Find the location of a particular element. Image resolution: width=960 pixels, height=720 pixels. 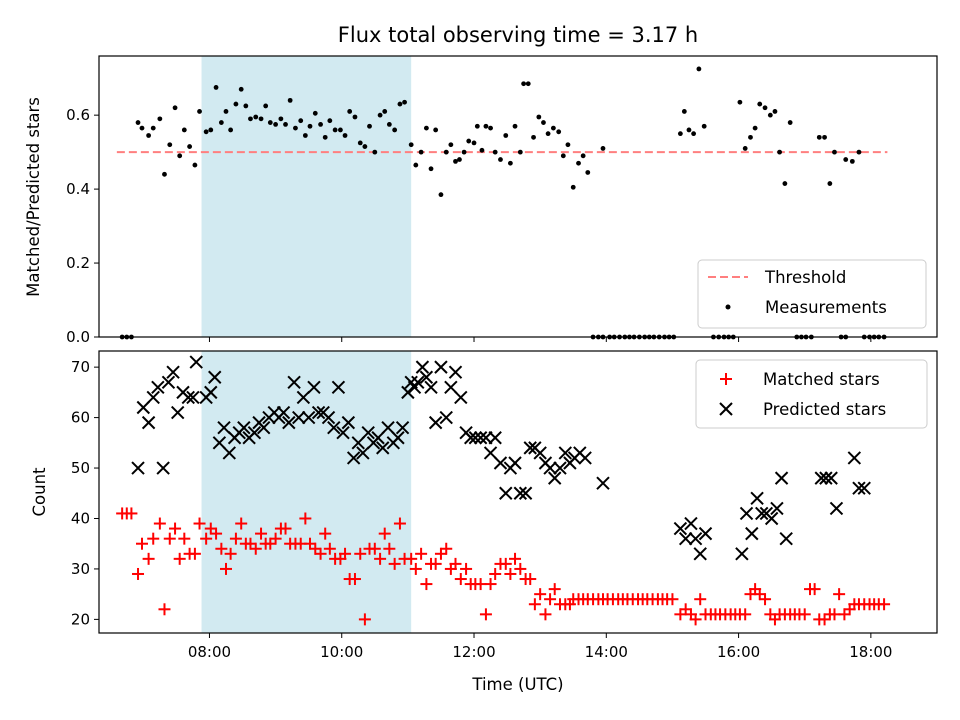

x-tick-label: 10:00 is located at coordinates (341, 652).